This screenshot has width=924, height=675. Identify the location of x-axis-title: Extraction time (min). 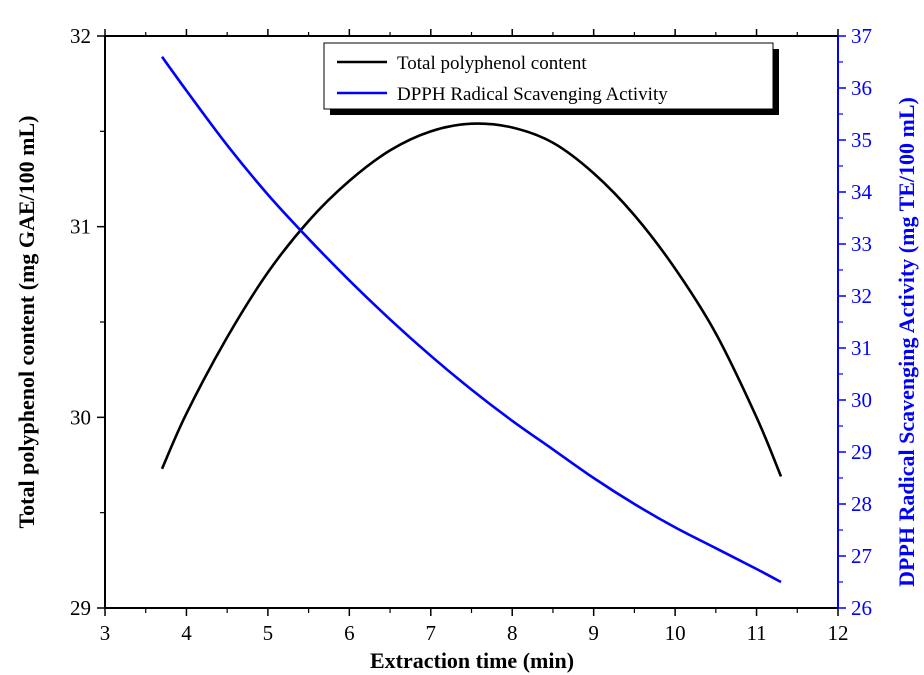
(472, 660).